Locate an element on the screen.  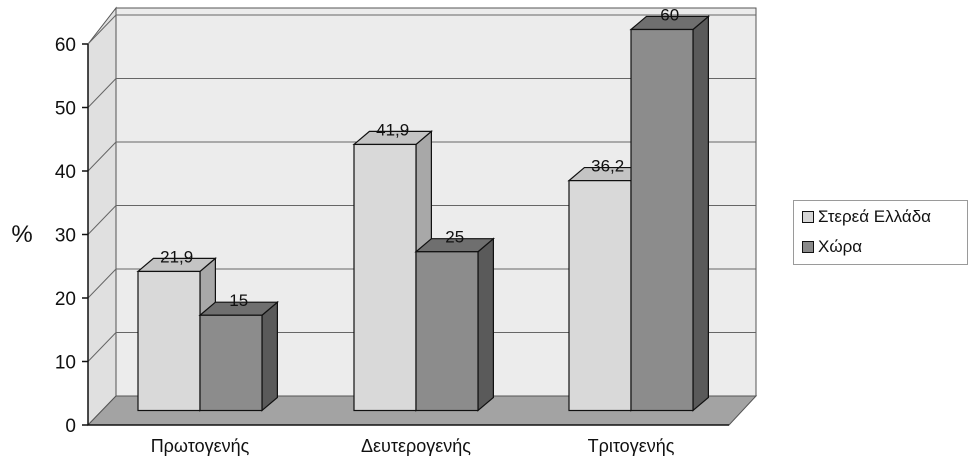
data-label: 15 is located at coordinates (238, 300).